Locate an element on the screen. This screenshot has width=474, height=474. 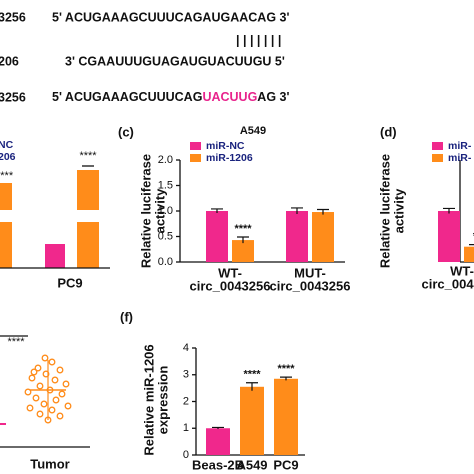
panel-label: (c) is located at coordinates (126, 131).